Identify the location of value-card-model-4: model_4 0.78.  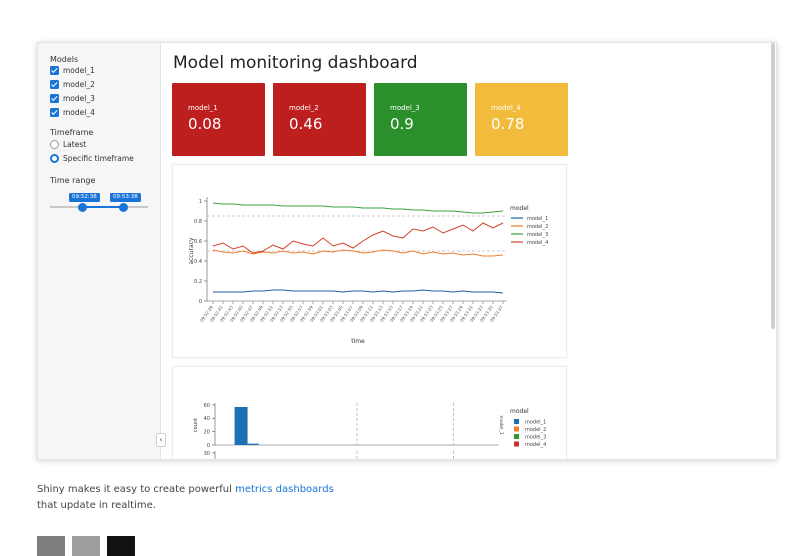
(521, 119).